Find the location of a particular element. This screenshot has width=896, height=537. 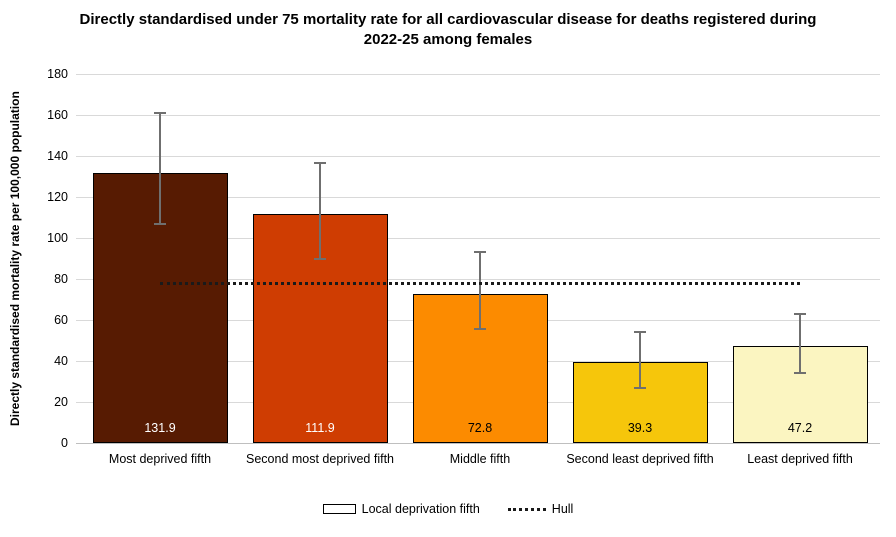

legend: Local deprivation fifth Hull is located at coordinates (448, 509).